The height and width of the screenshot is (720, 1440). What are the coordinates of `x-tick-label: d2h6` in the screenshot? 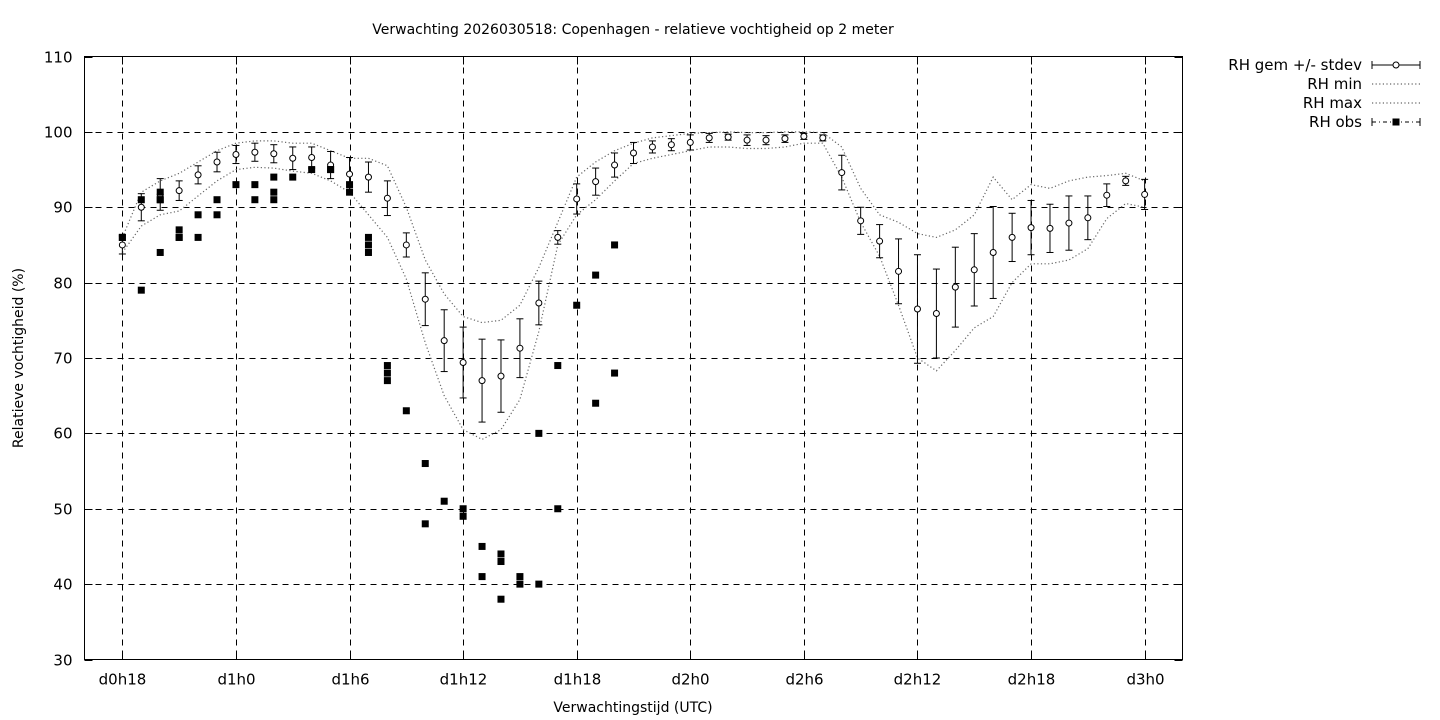 It's located at (804, 680).